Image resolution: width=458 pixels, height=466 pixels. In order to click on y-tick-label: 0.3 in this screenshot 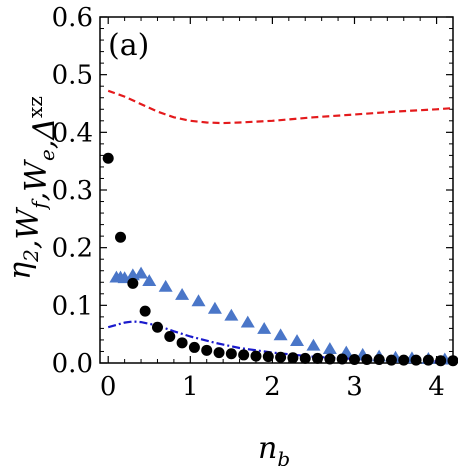, I will do `click(72, 191)`.